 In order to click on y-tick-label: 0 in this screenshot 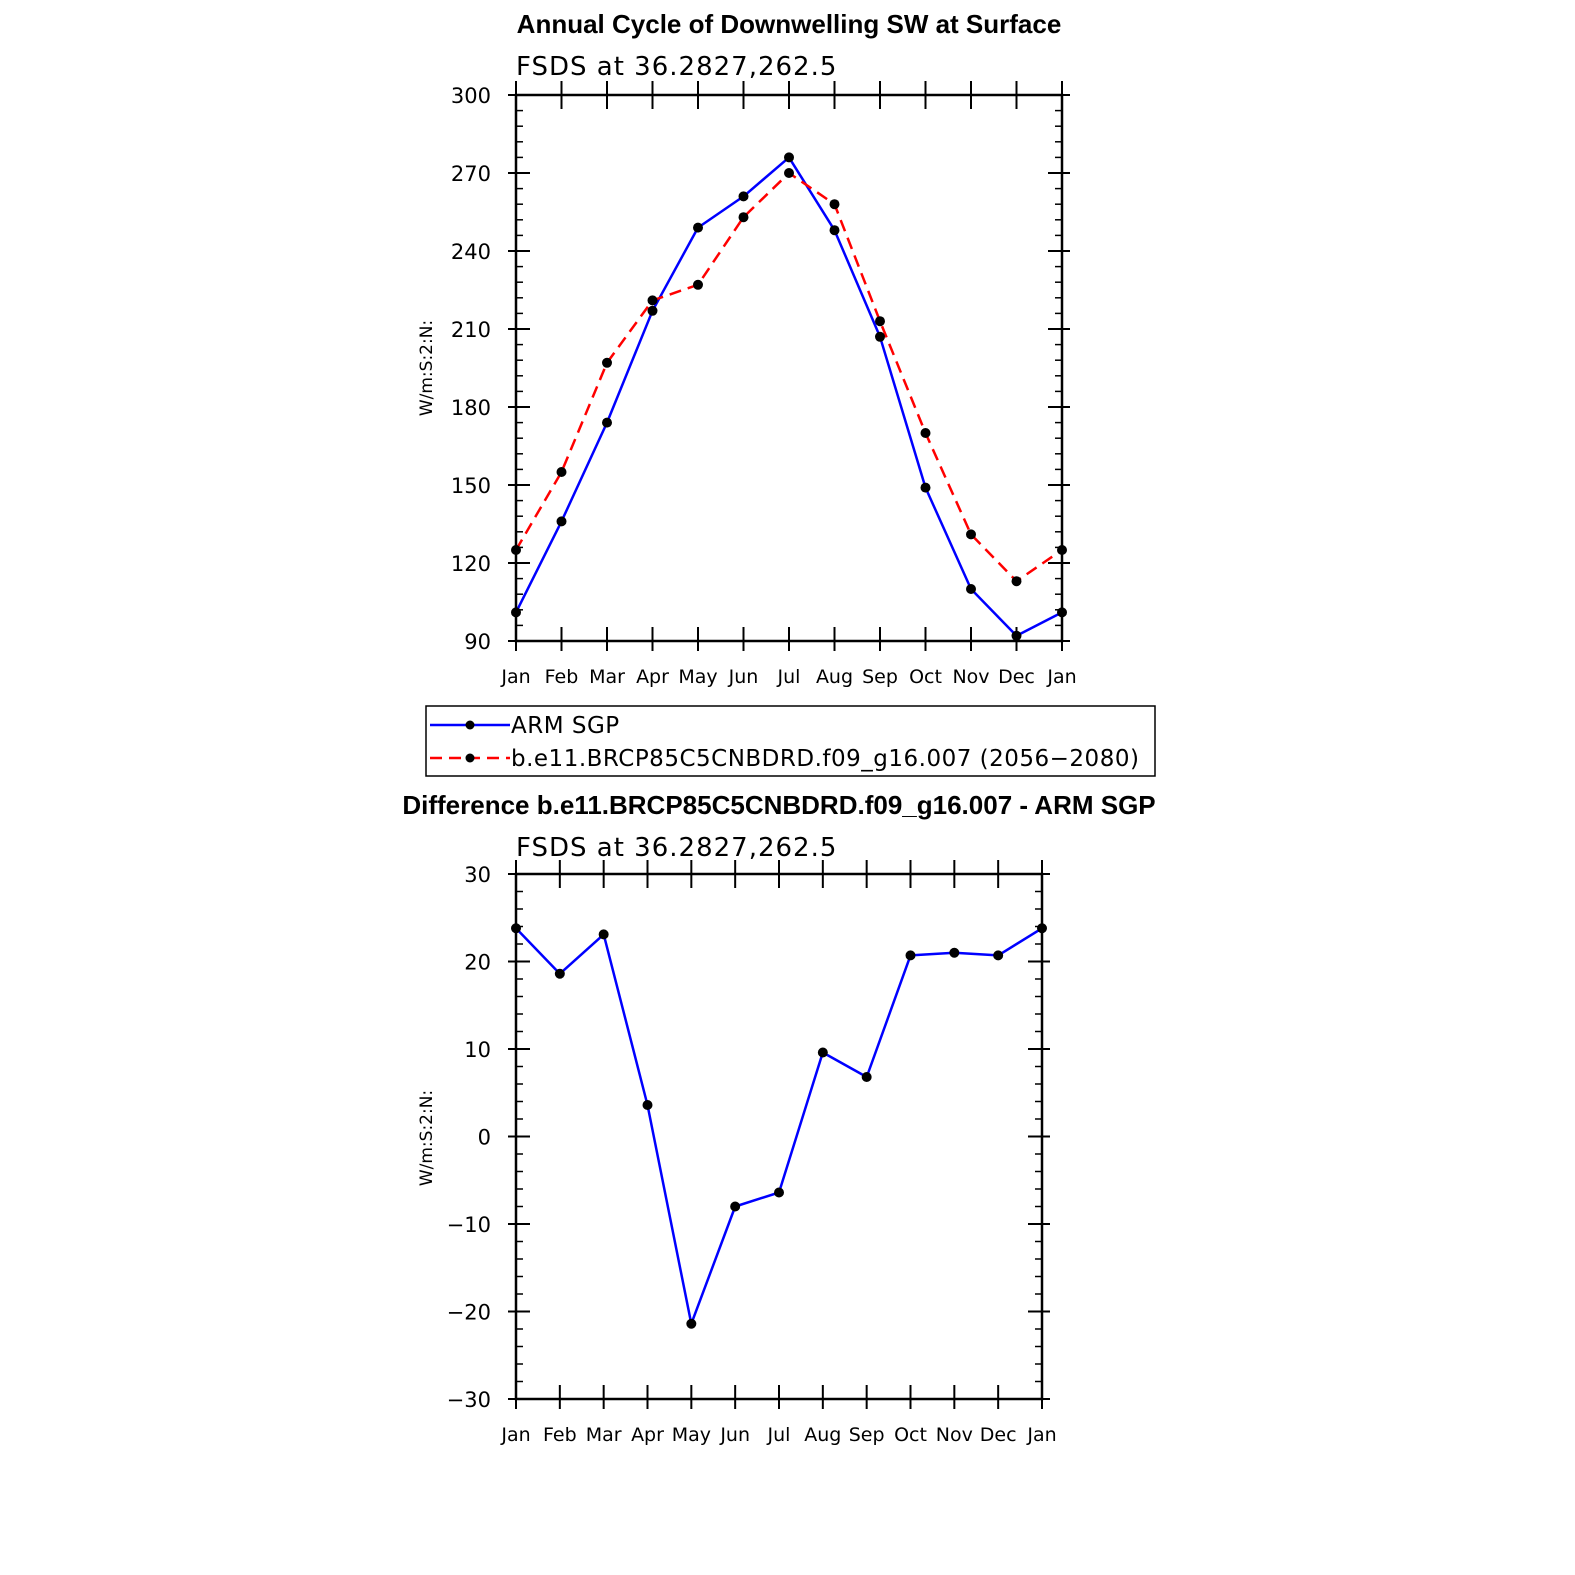, I will do `click(484, 1138)`.